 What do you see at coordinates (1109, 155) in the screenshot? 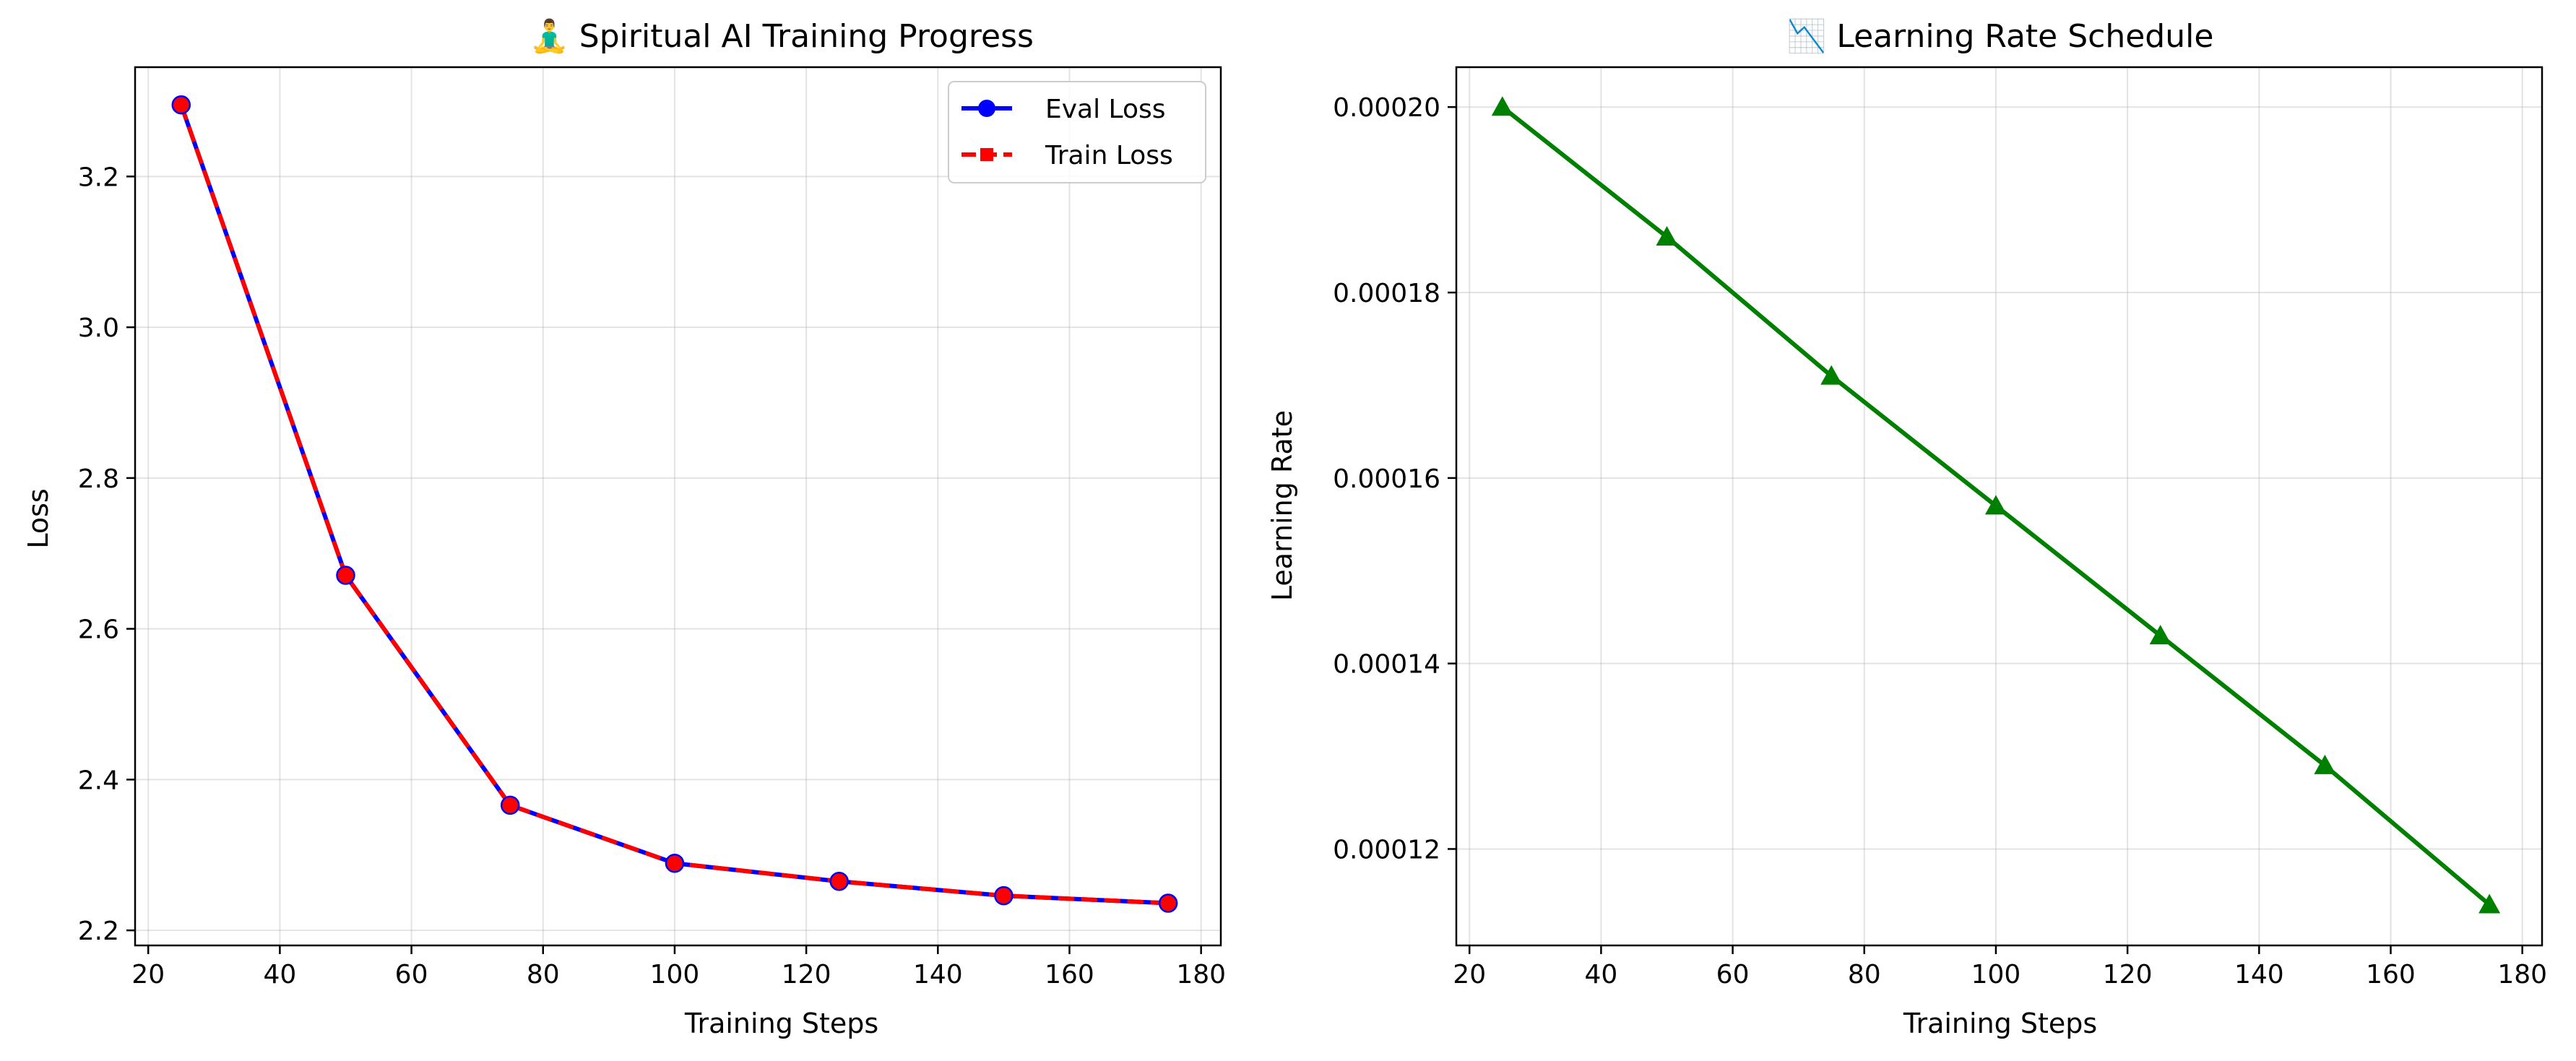
I see `legend-label-train-loss: Train Loss` at bounding box center [1109, 155].